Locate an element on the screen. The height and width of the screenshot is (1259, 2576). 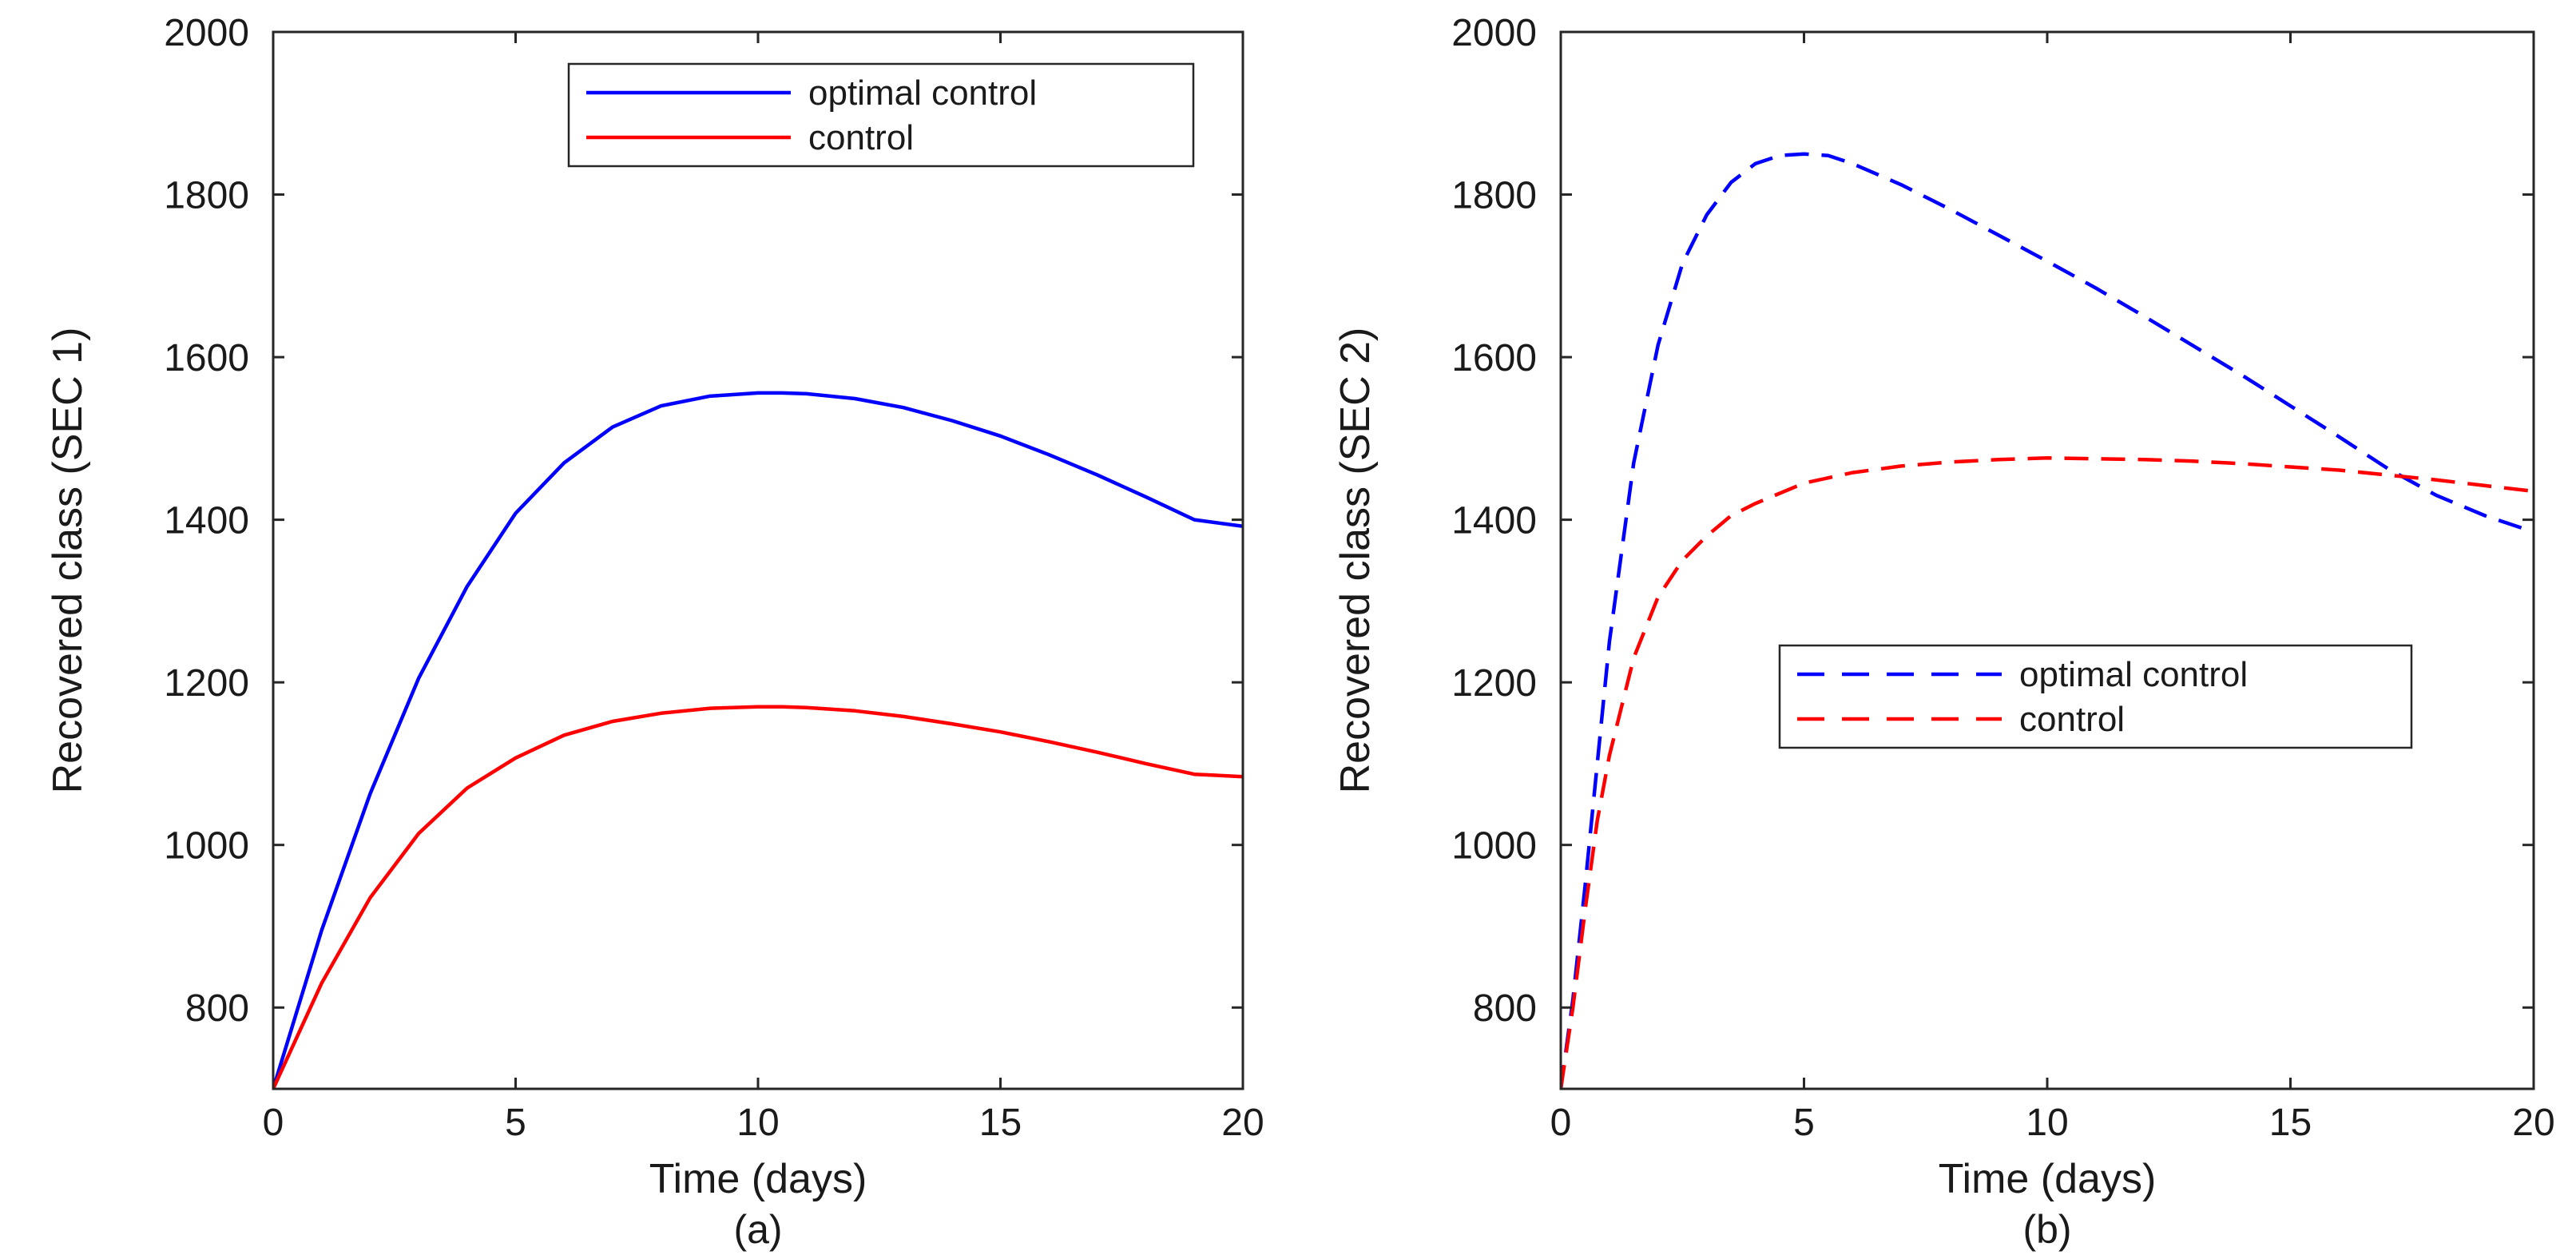
series-line-control-a is located at coordinates (758, 897).